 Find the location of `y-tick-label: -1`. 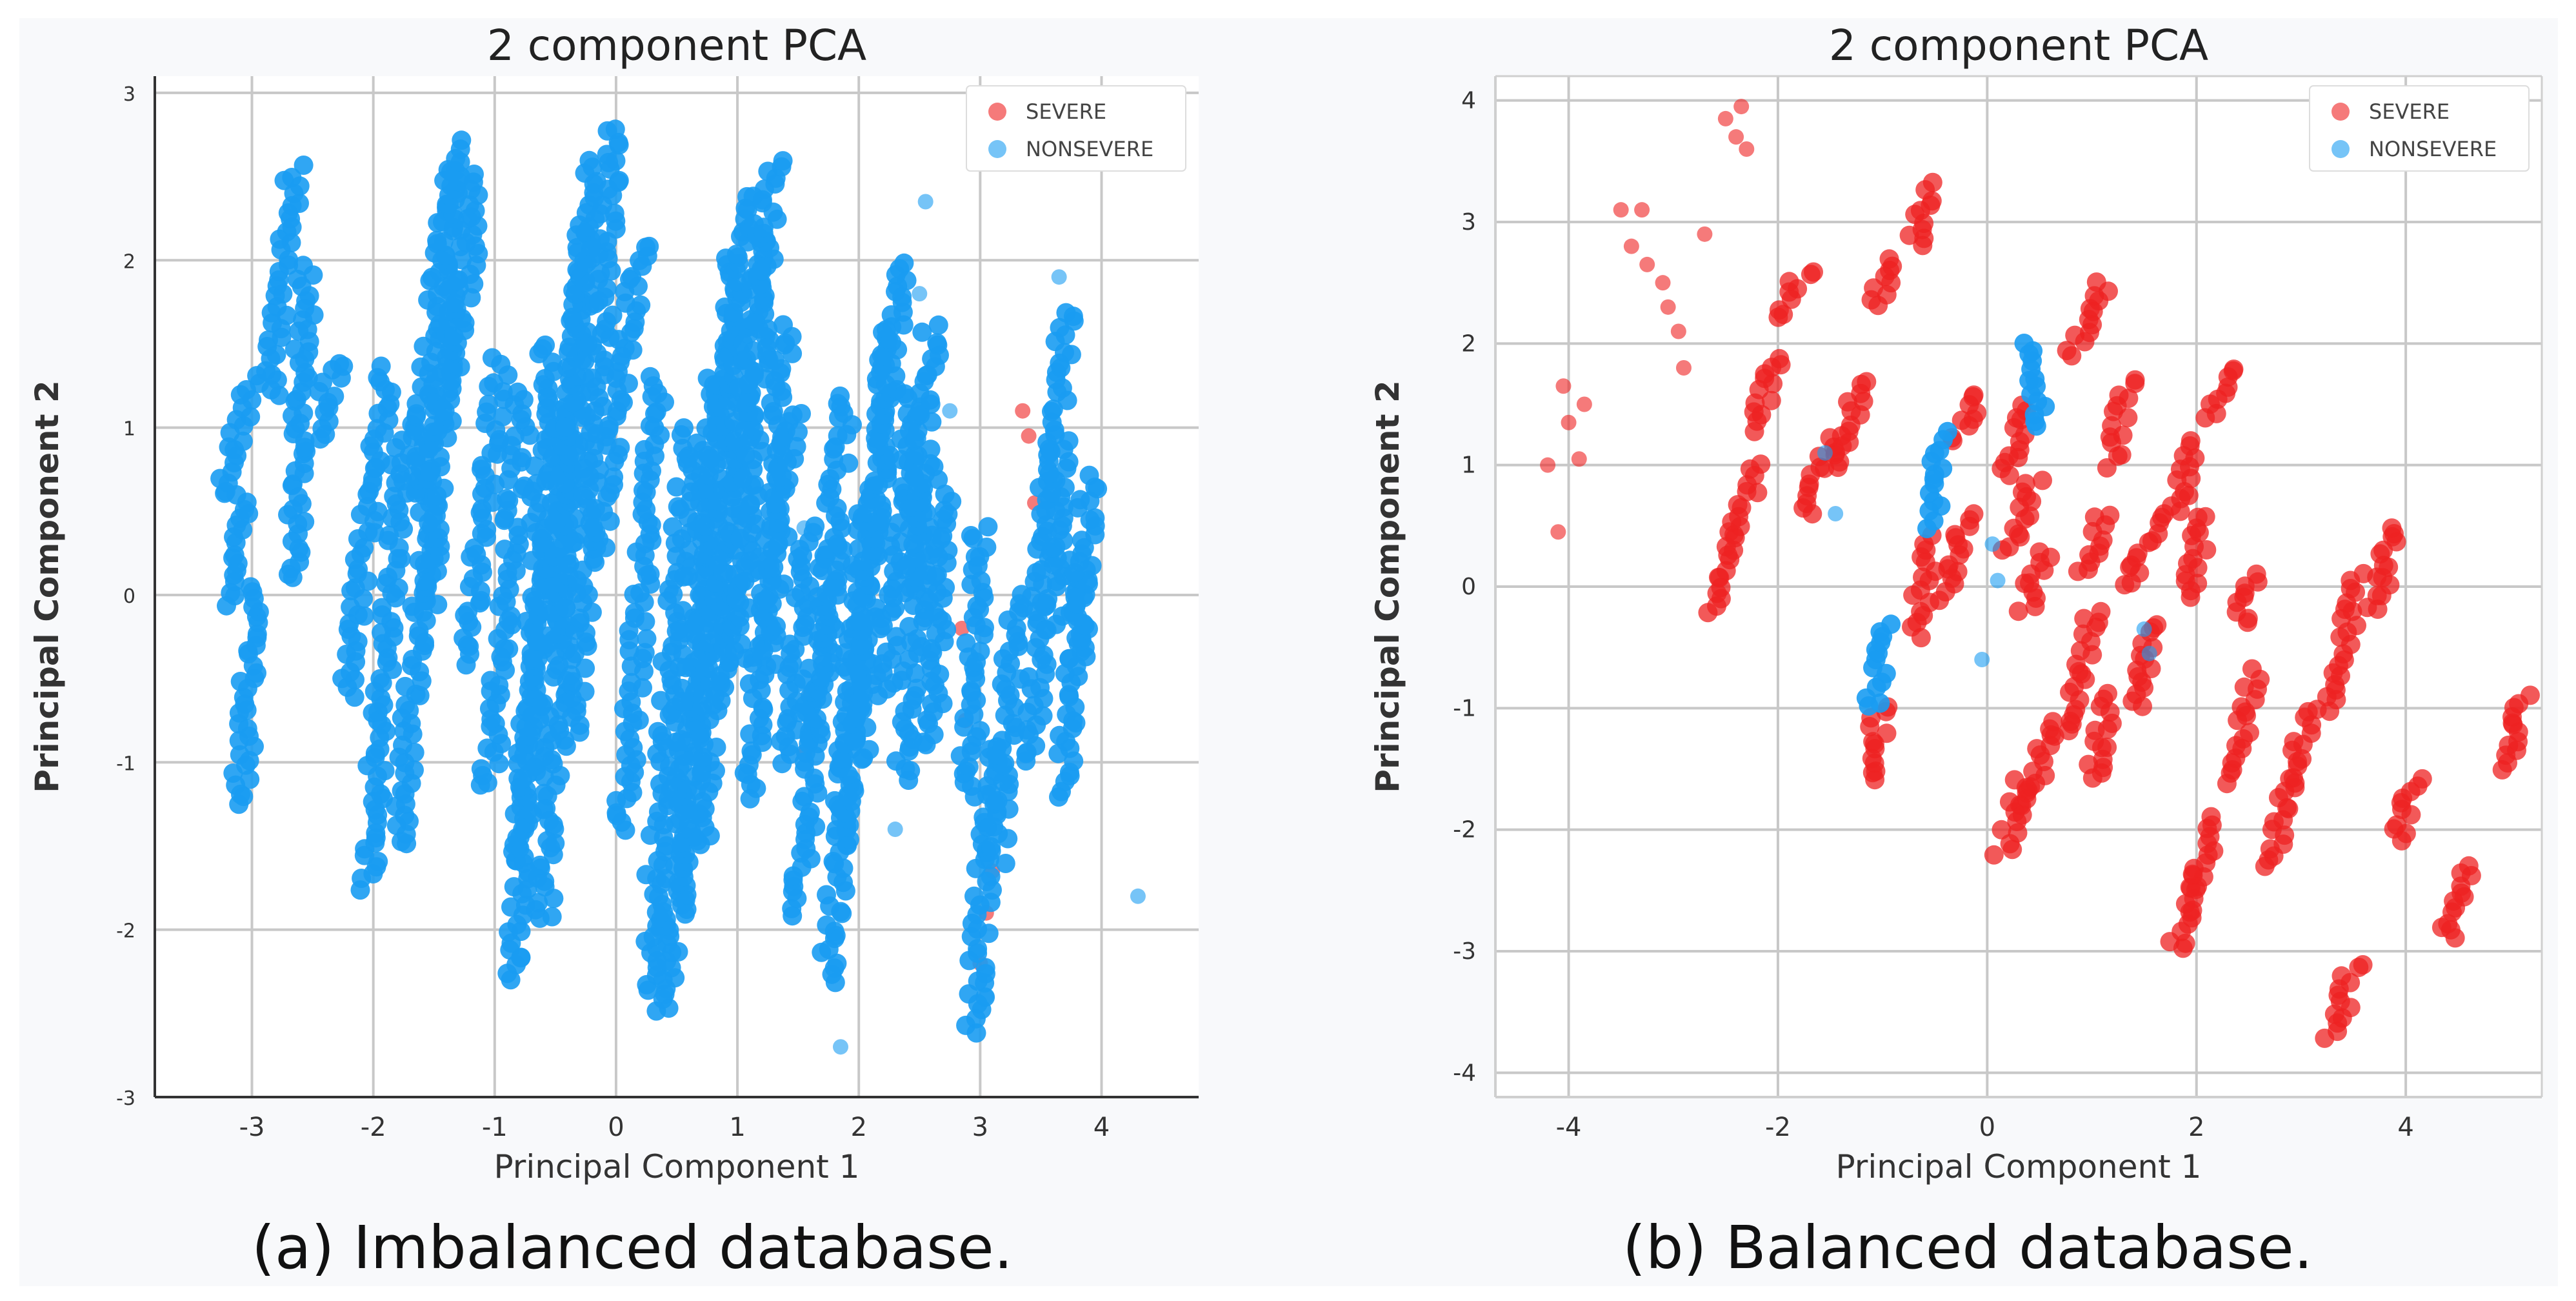

y-tick-label: -1 is located at coordinates (1464, 708).